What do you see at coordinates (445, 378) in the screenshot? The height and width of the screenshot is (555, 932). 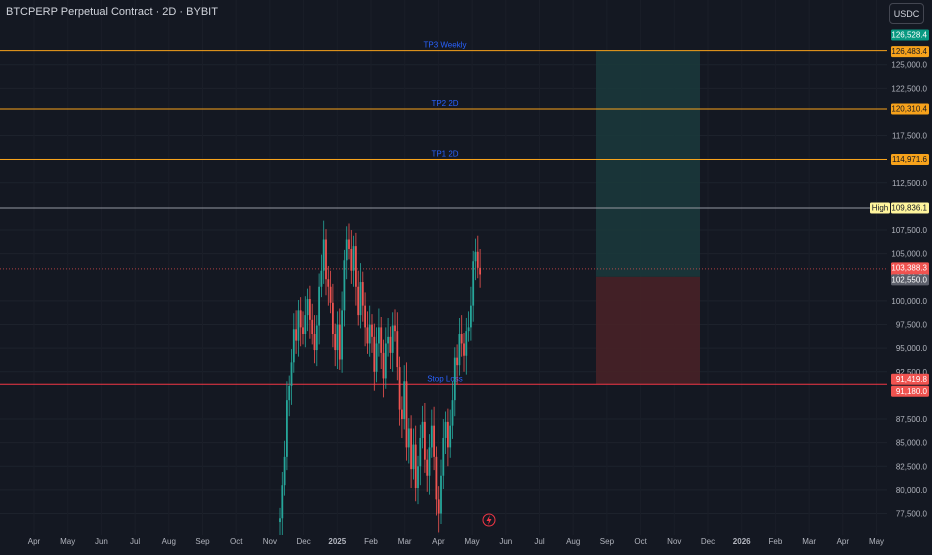 I see `stop-loss-label: Stop Loss` at bounding box center [445, 378].